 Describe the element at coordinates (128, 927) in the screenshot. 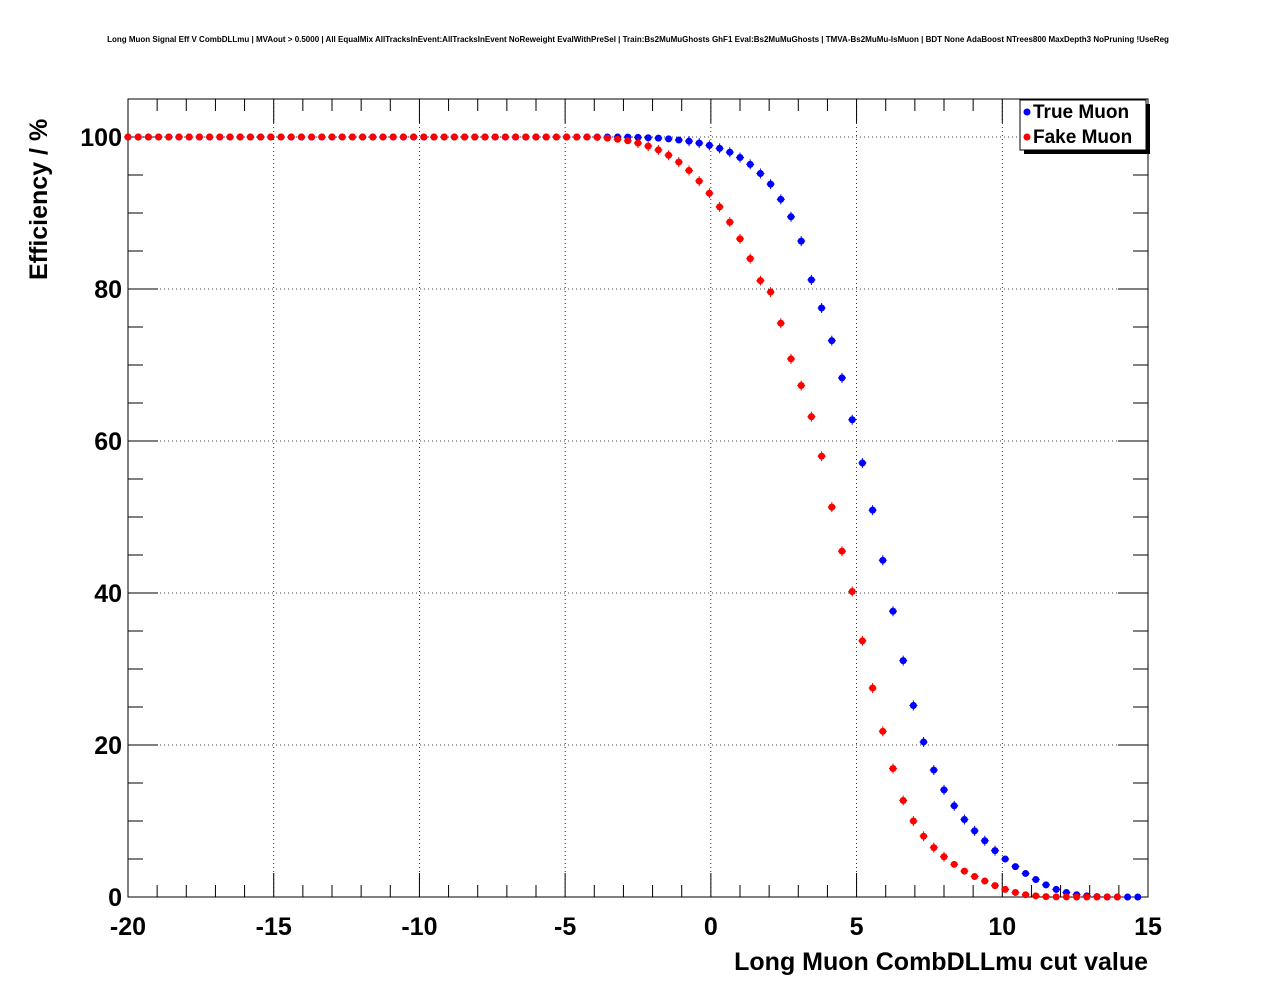

I see `x-tick-label: -20` at that location.